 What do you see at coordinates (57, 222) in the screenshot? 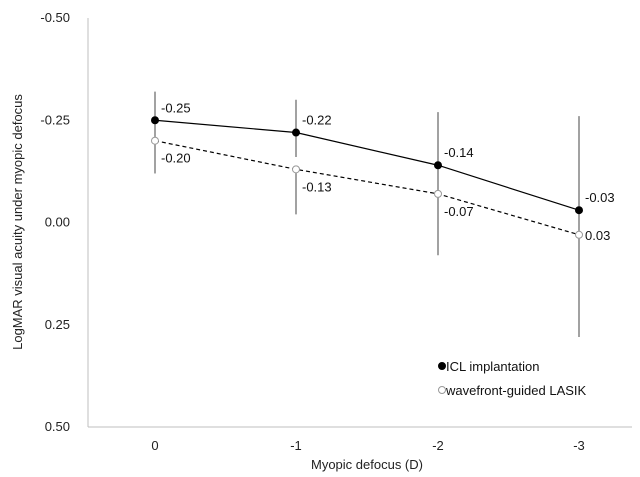
I see `y-tick-label: 0.00` at bounding box center [57, 222].